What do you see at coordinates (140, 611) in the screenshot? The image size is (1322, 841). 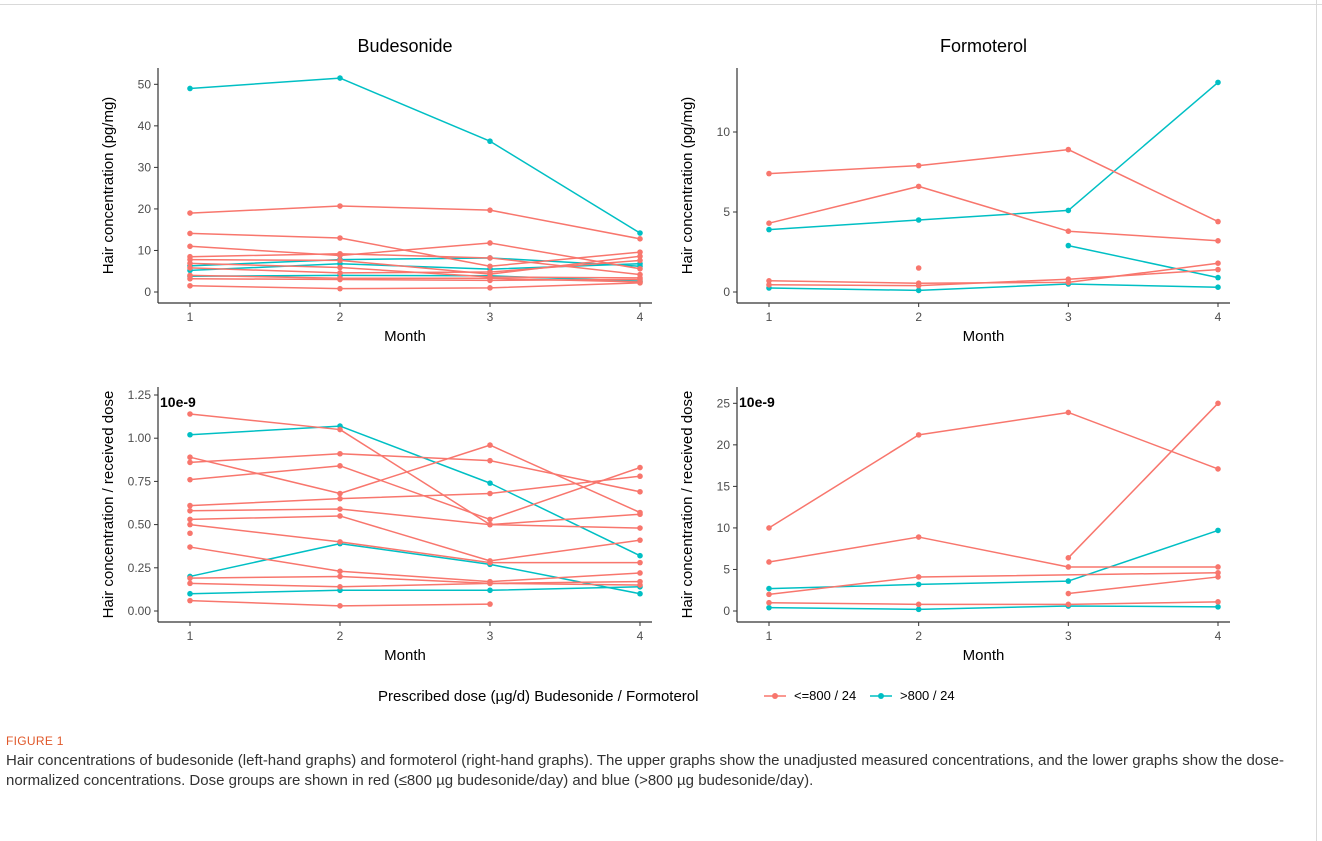 I see `y-tick-label: 0.00` at bounding box center [140, 611].